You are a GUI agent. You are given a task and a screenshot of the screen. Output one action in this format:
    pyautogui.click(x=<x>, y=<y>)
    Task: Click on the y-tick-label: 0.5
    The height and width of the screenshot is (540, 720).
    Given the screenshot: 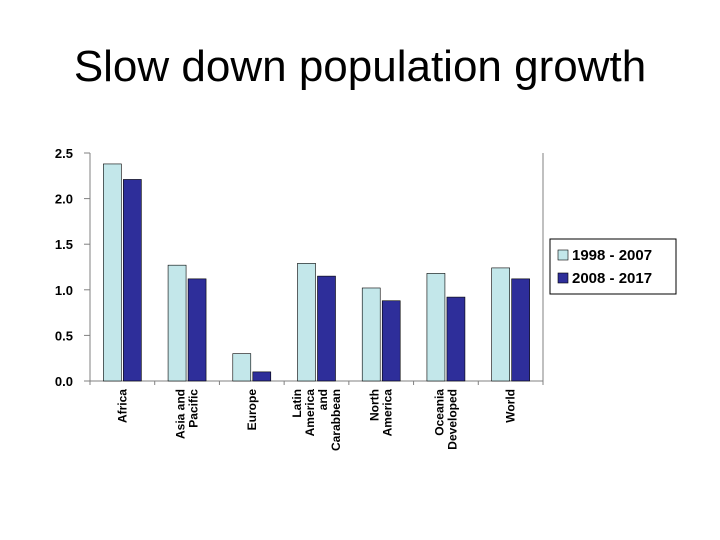 What is the action you would take?
    pyautogui.click(x=64, y=335)
    